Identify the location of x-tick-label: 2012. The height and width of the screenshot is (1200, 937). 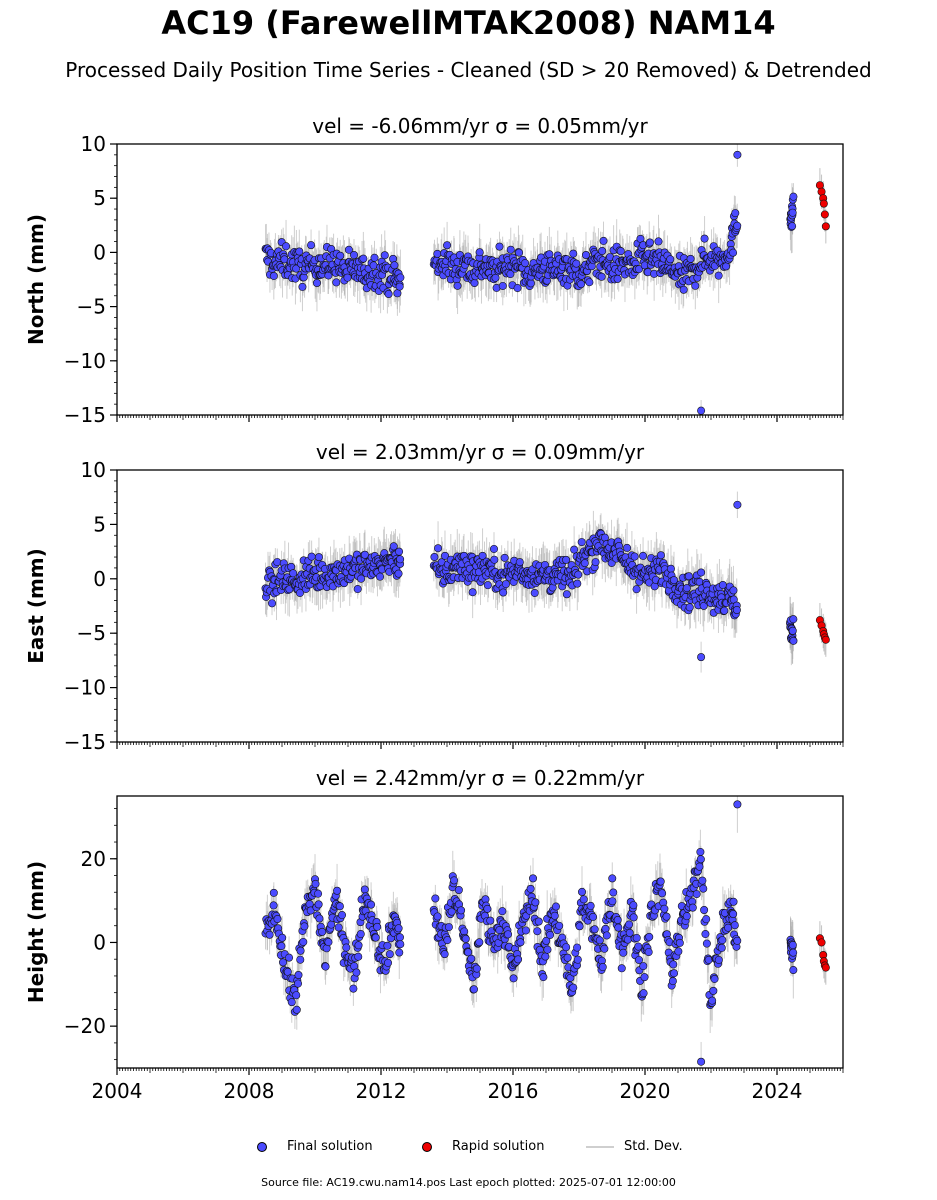
(381, 1091).